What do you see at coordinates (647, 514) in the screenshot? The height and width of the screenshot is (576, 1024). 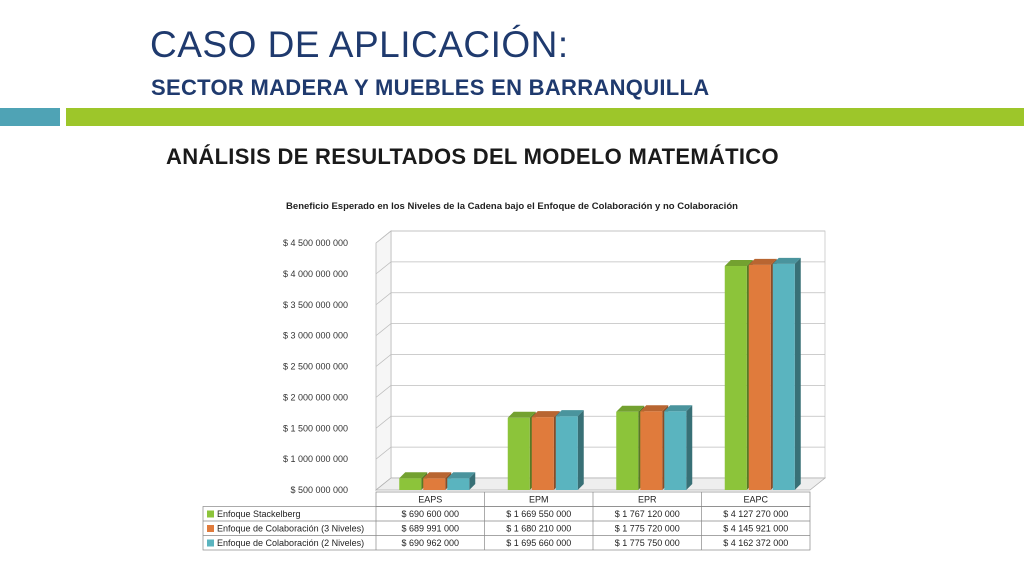 I see `data-label: $ 1 767 120 000` at bounding box center [647, 514].